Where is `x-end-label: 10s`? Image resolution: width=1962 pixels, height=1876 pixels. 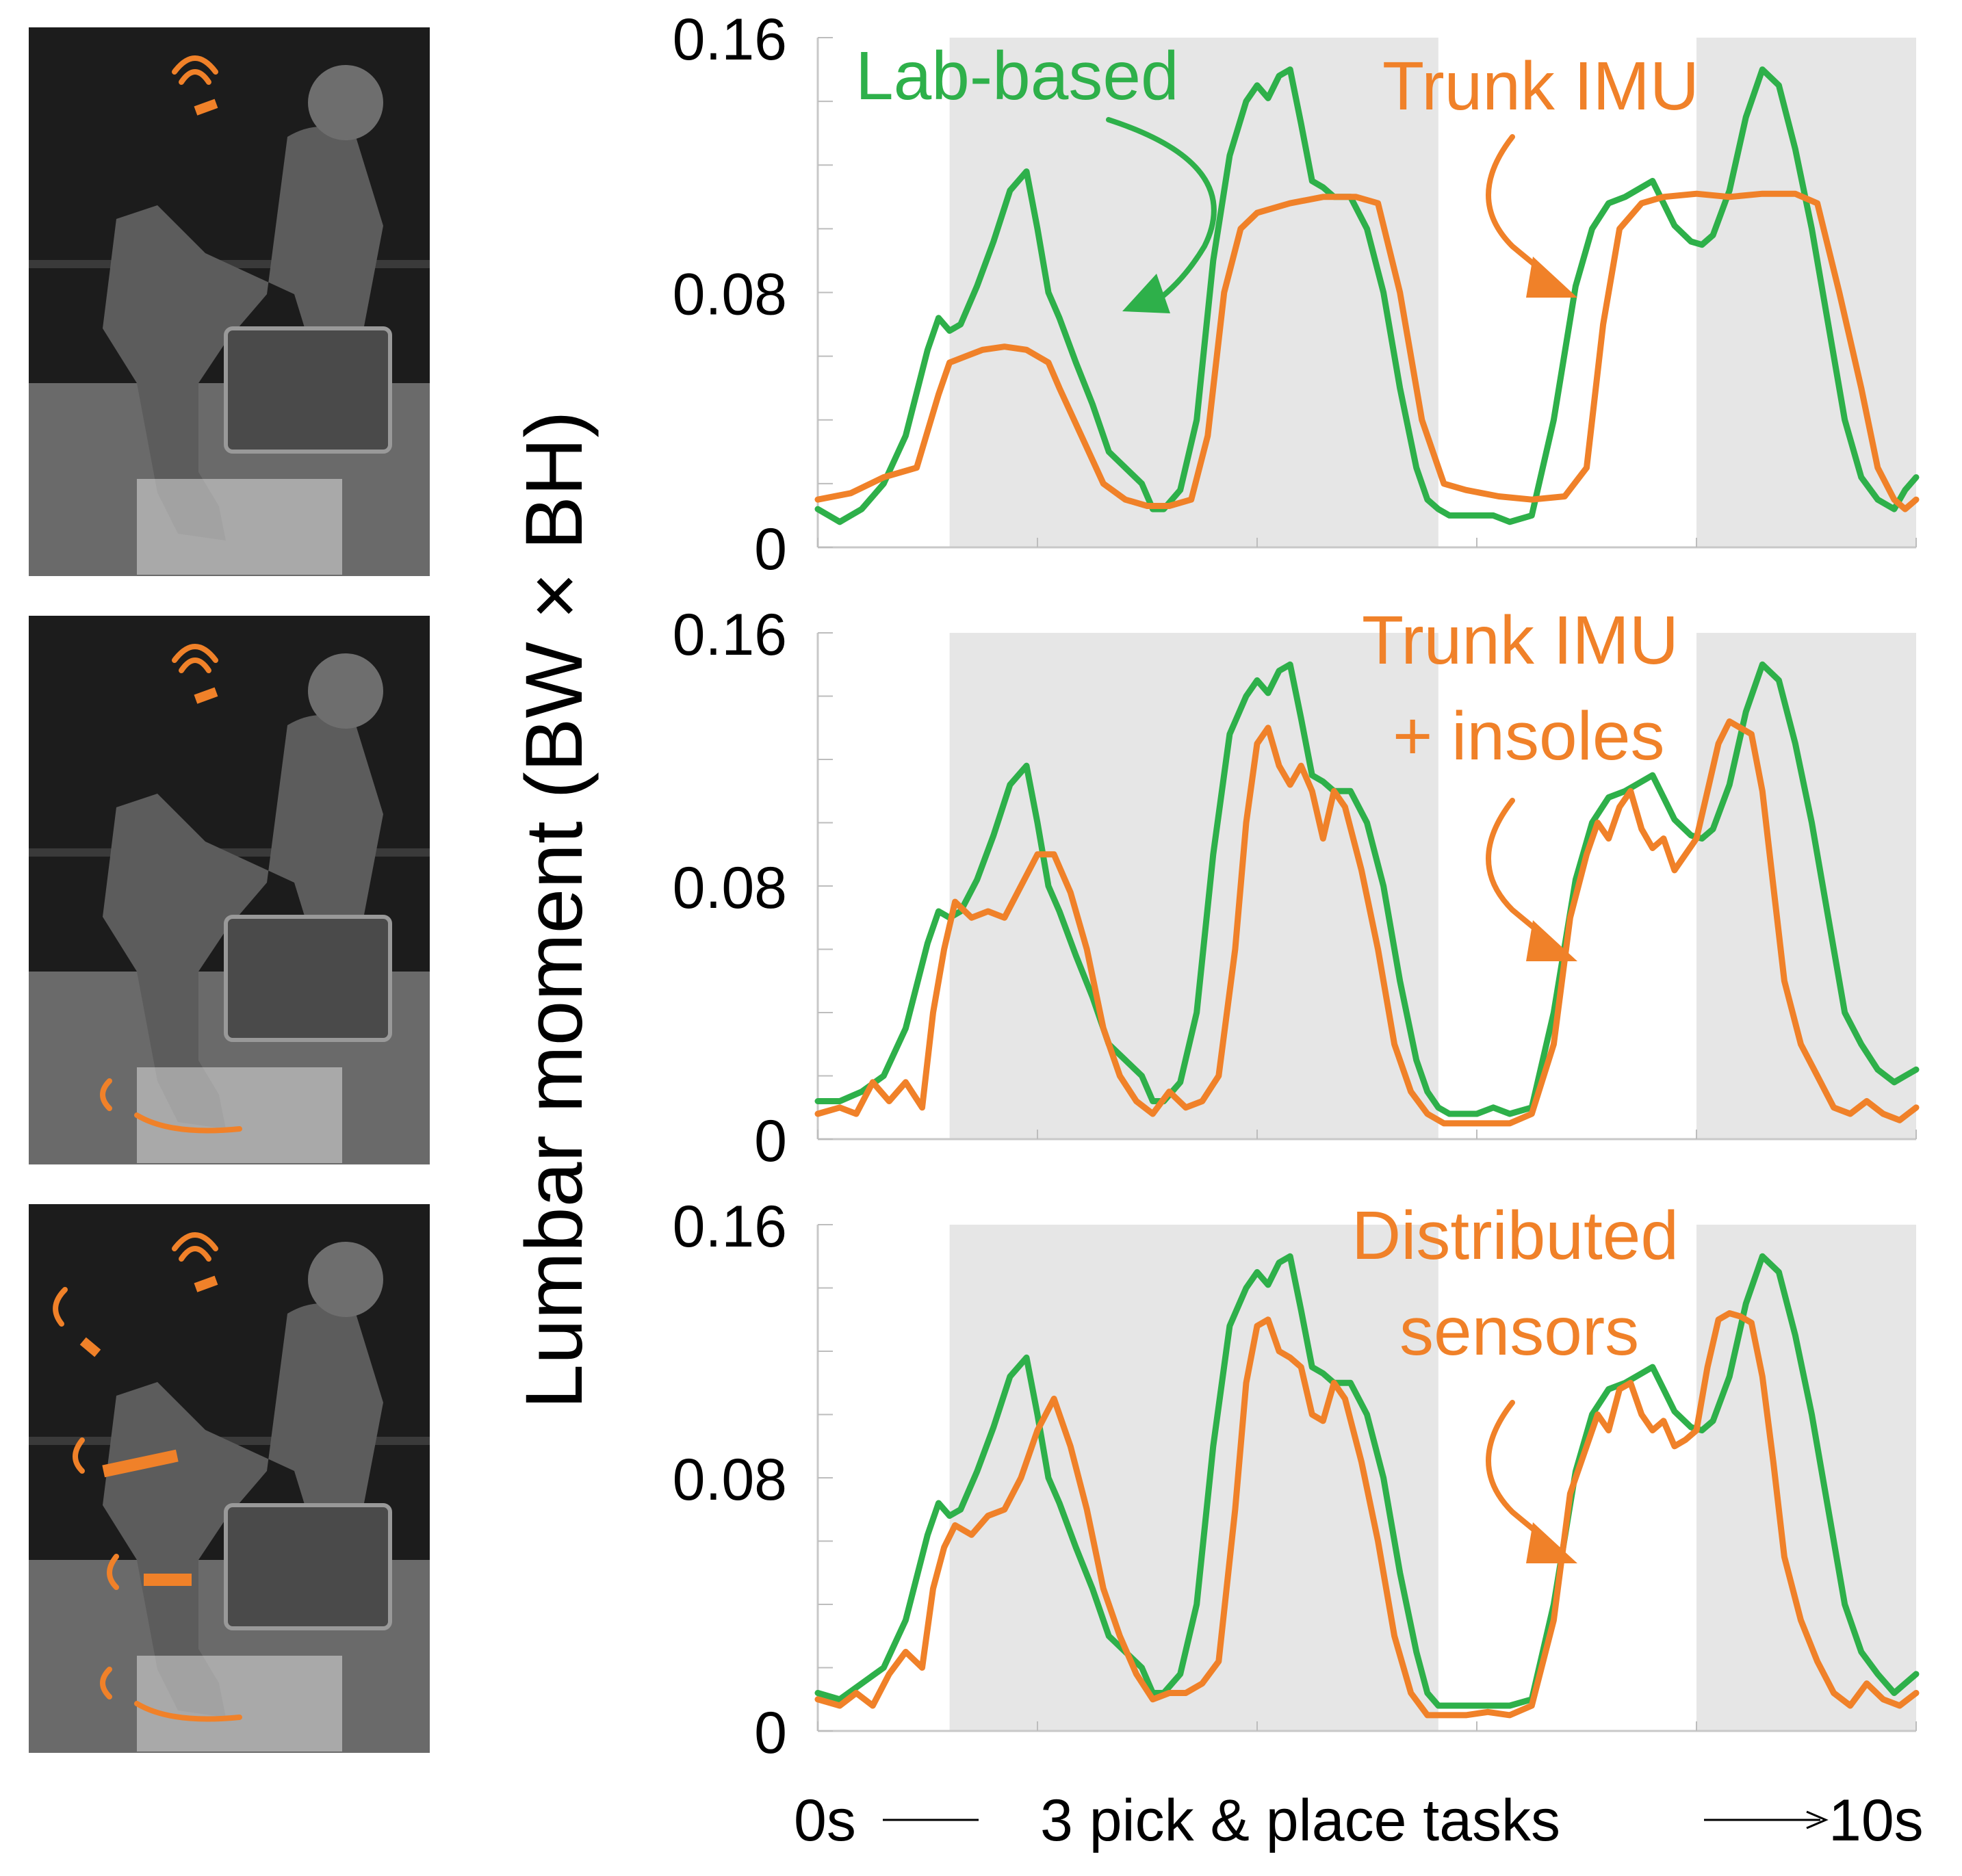
x-end-label: 10s is located at coordinates (1876, 1820).